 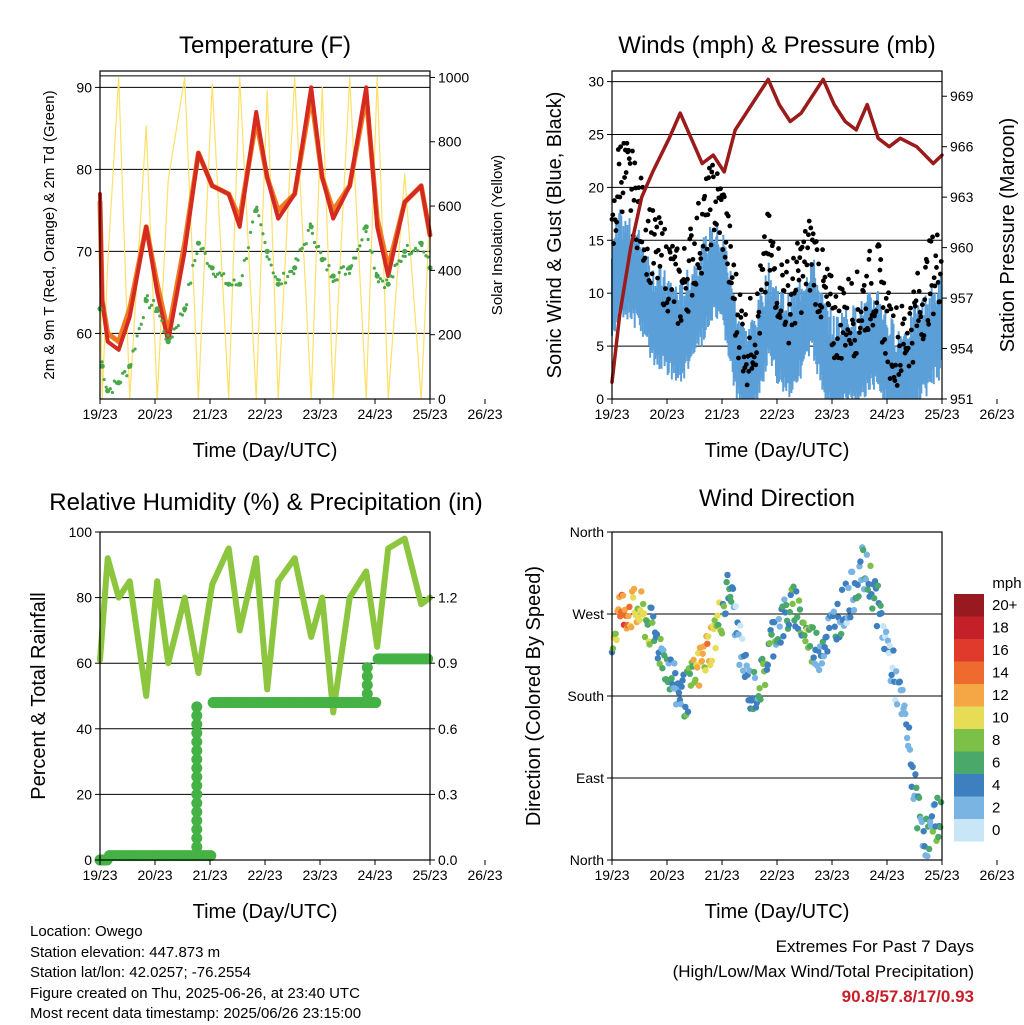 What do you see at coordinates (831, 414) in the screenshot?
I see `winds-xtick-label: 23/23` at bounding box center [831, 414].